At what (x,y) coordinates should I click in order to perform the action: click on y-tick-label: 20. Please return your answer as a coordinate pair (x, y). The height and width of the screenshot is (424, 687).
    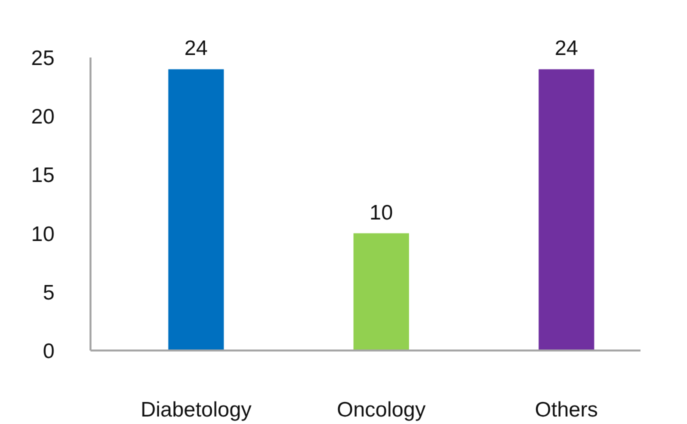
    Looking at the image, I should click on (42, 117).